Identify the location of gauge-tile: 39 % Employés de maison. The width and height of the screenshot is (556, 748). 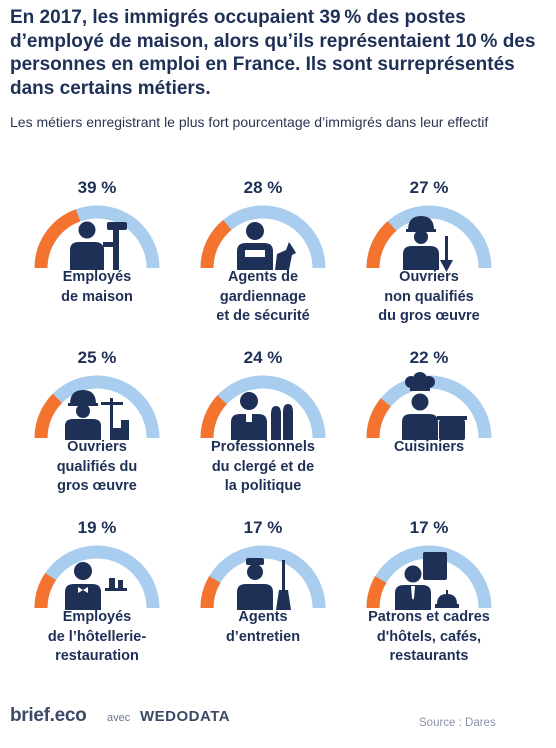
(107, 253).